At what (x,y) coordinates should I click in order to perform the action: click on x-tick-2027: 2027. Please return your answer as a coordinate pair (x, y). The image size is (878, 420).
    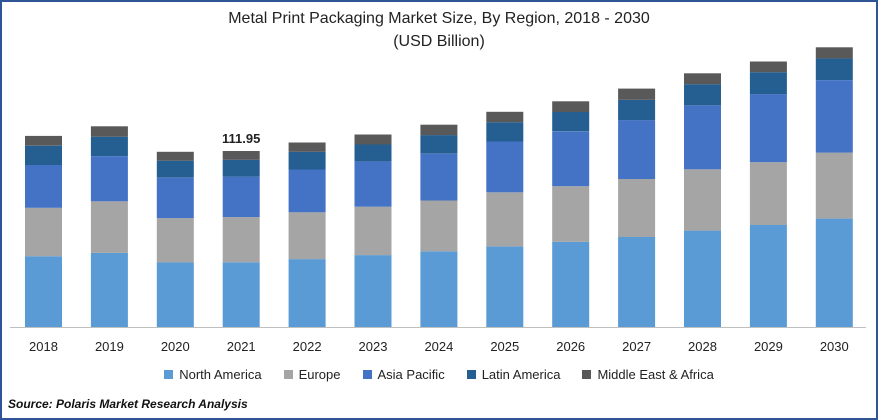
    Looking at the image, I should click on (636, 346).